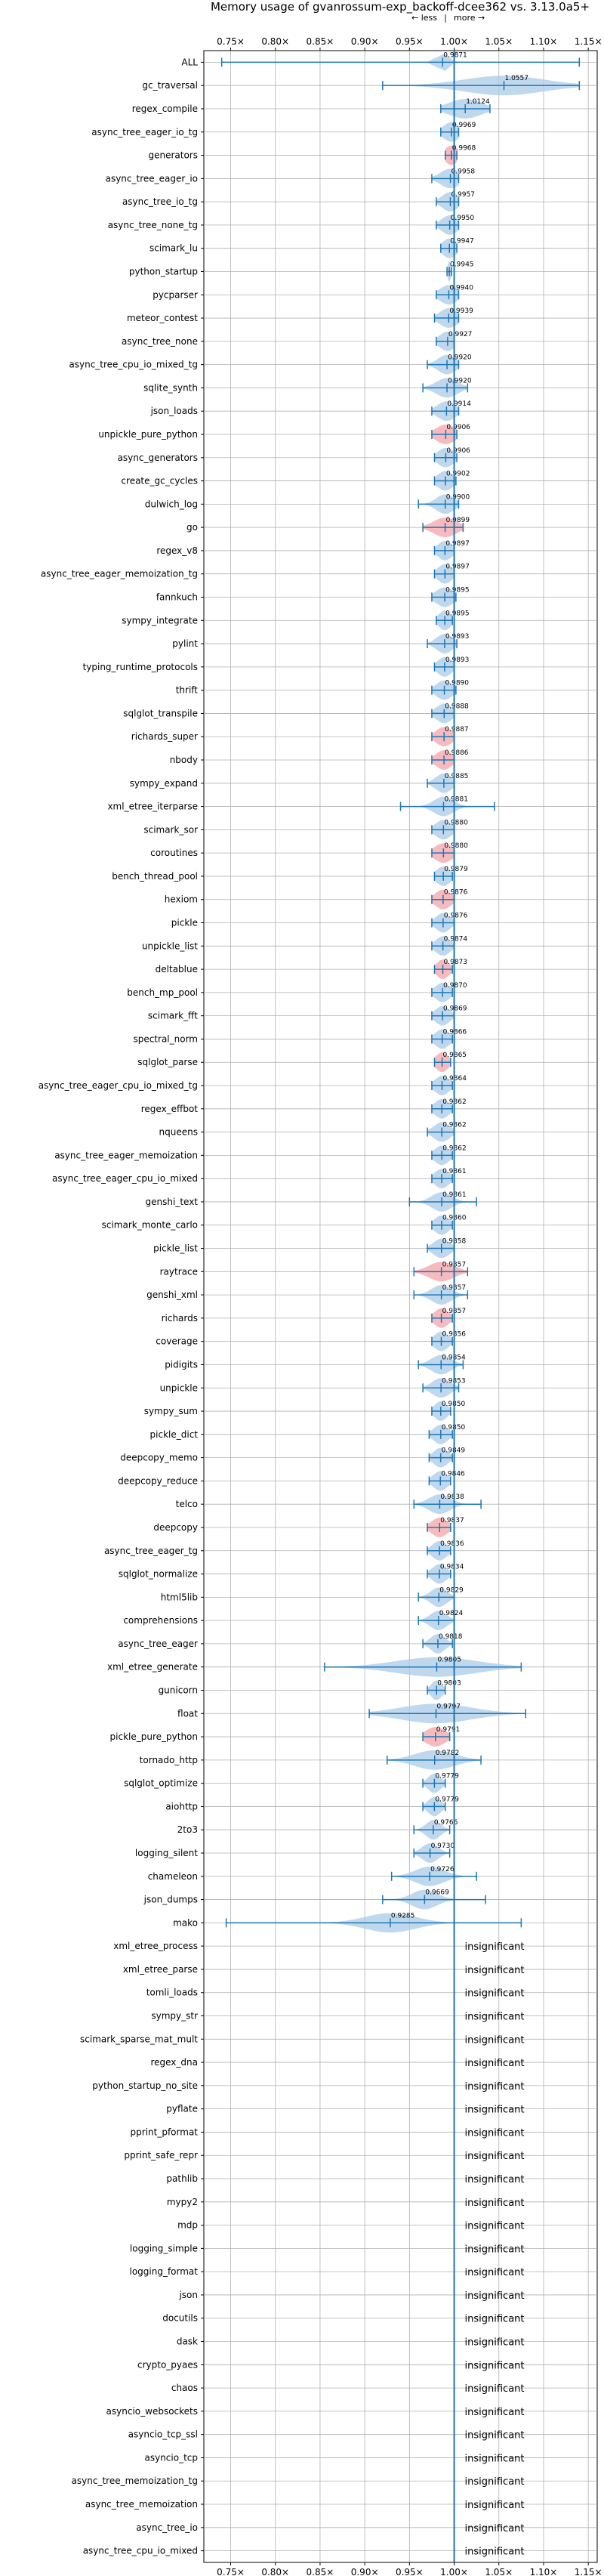  Describe the element at coordinates (177, 596) in the screenshot. I see `benchmark-name: fannkuch` at that location.